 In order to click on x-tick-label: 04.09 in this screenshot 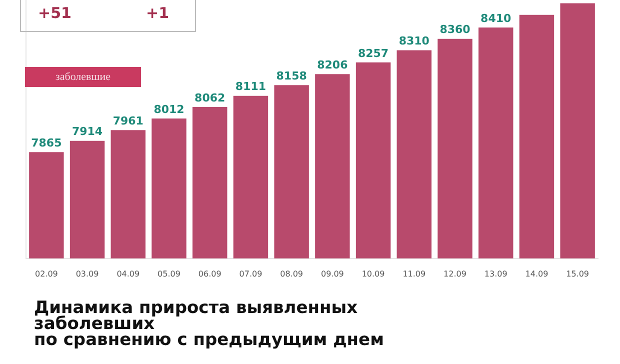, I will do `click(128, 273)`.